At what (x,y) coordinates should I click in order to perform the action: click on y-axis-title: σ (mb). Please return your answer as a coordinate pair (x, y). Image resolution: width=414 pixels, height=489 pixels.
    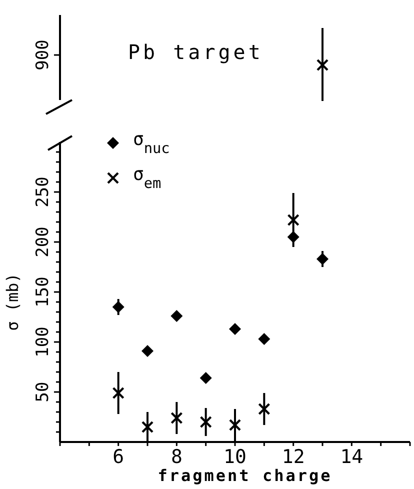
    Looking at the image, I should click on (12, 302).